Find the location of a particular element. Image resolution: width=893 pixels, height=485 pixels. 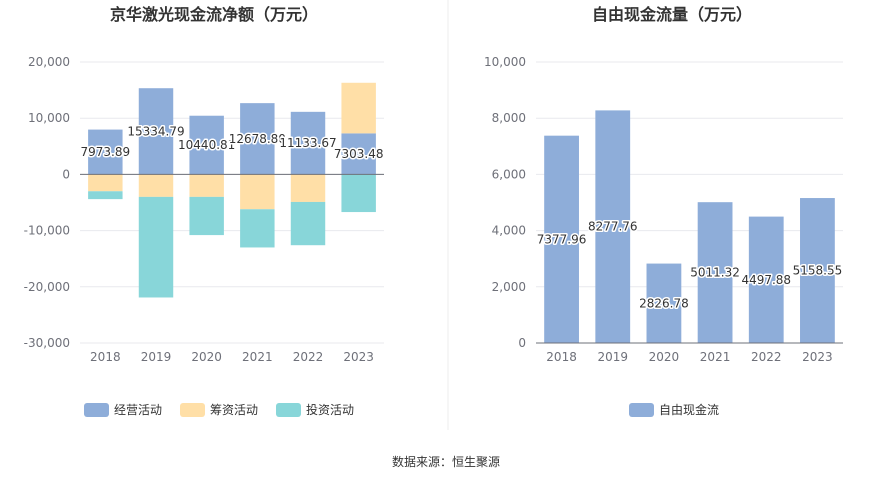

bar-投资活动-2020 is located at coordinates (206, 216).